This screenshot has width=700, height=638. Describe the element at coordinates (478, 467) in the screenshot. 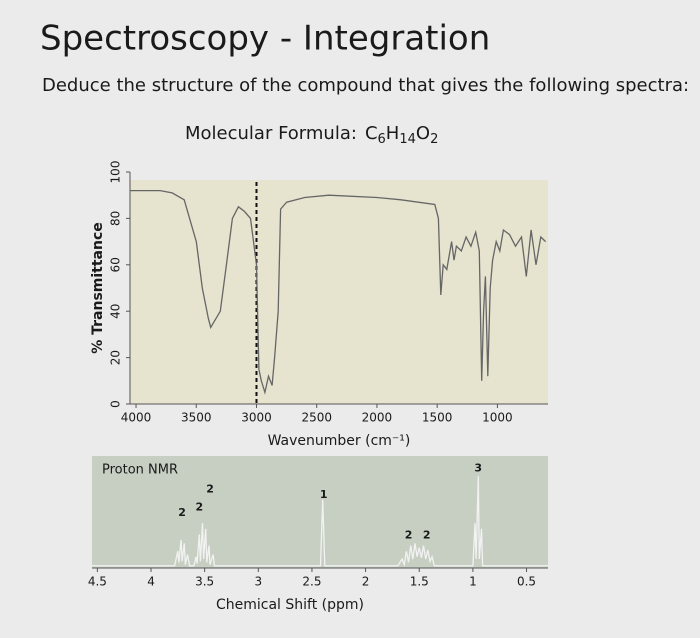

I see `integration-label: 3` at that location.